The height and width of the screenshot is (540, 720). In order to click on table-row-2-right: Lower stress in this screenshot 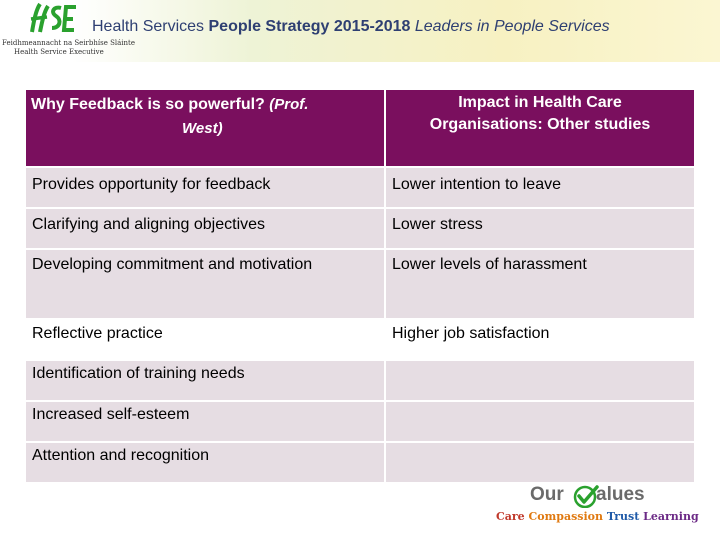, I will do `click(540, 228)`.